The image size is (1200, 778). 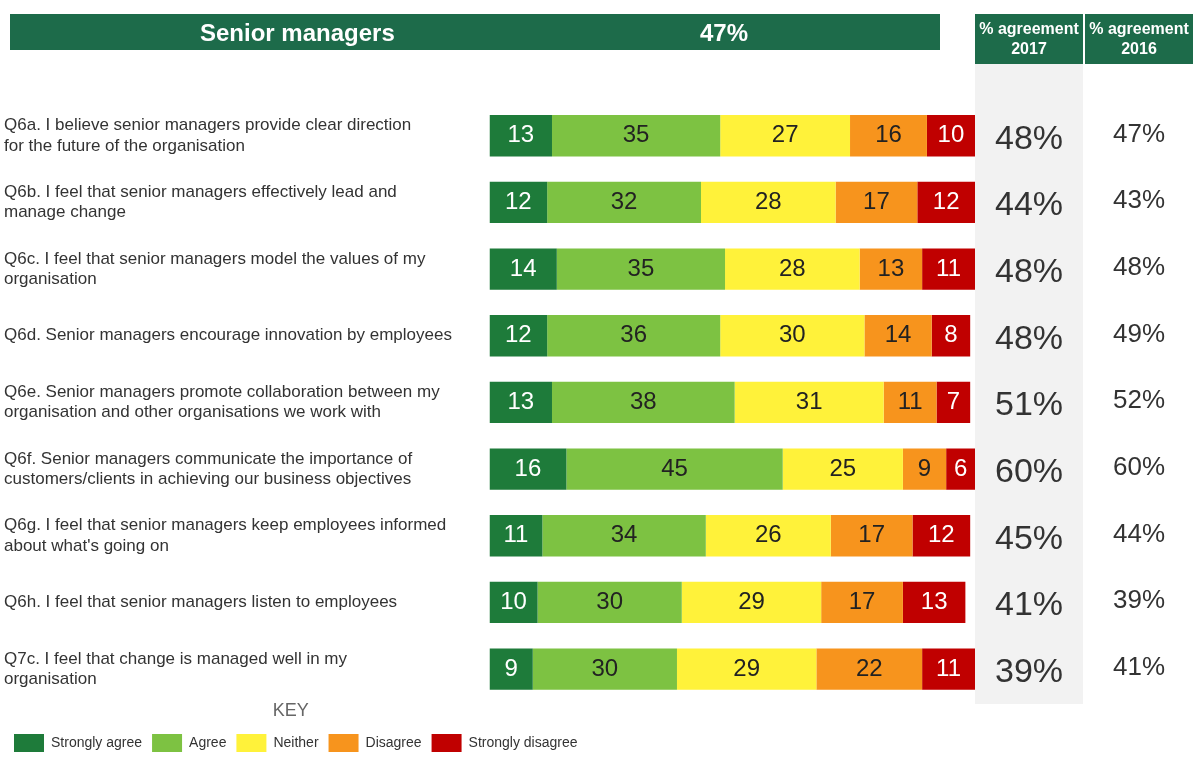 What do you see at coordinates (1138, 133) in the screenshot?
I see `text: 47%` at bounding box center [1138, 133].